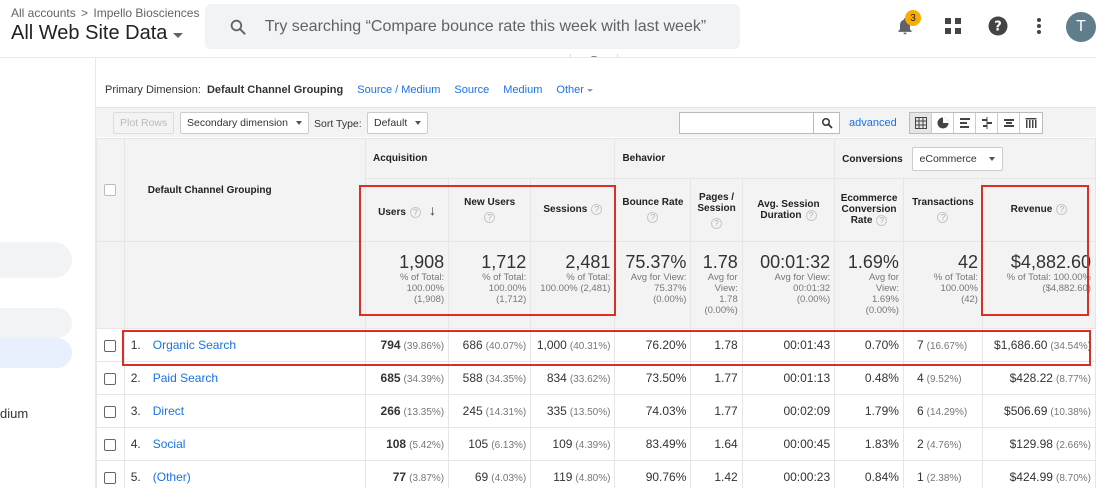 The height and width of the screenshot is (488, 1096). Describe the element at coordinates (523, 90) in the screenshot. I see `dimension-medium: Medium` at that location.